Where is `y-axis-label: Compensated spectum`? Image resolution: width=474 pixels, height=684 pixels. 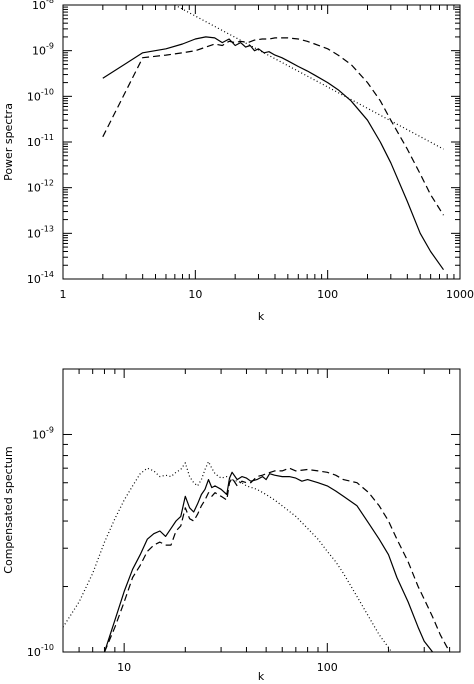
y-axis-label: Compensated spectum is located at coordinates (8, 509).